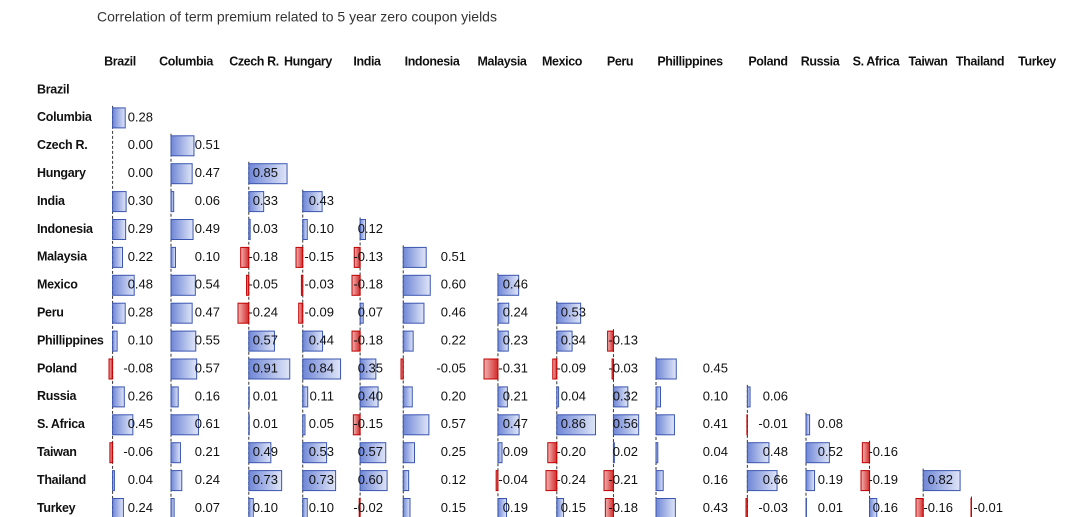 The width and height of the screenshot is (1071, 517). I want to click on cell-value: 0.73, so click(321, 479).